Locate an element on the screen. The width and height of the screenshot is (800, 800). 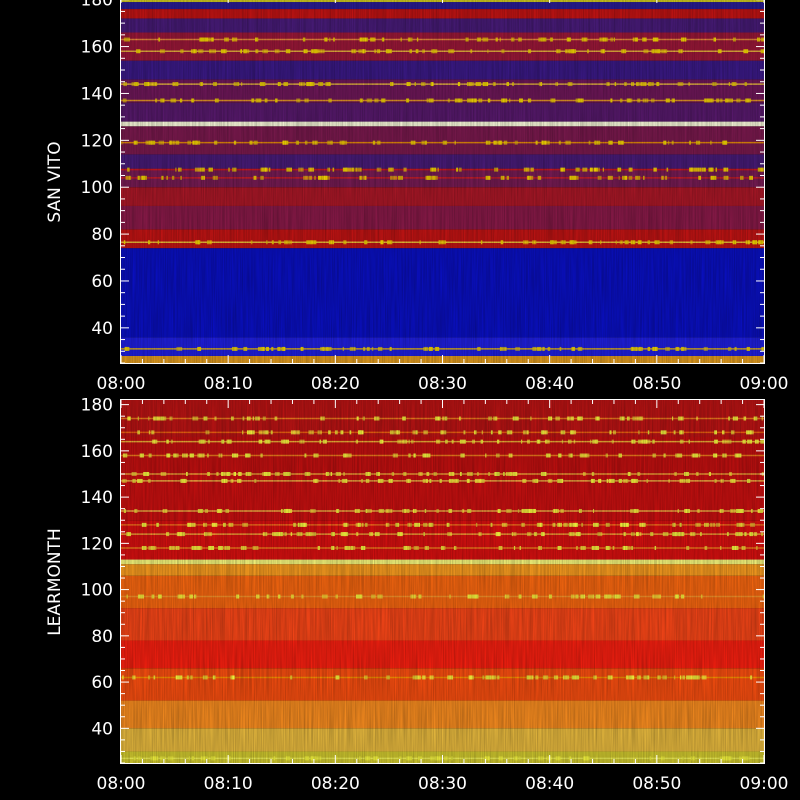
y-axis-label: SAN VITO is located at coordinates (55, 181).